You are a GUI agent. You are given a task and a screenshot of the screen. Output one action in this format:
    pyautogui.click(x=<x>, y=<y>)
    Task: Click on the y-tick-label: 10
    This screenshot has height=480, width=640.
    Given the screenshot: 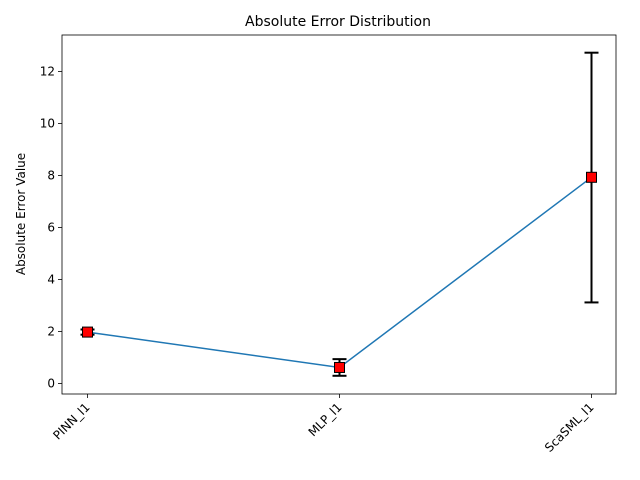 What is the action you would take?
    pyautogui.click(x=47, y=123)
    